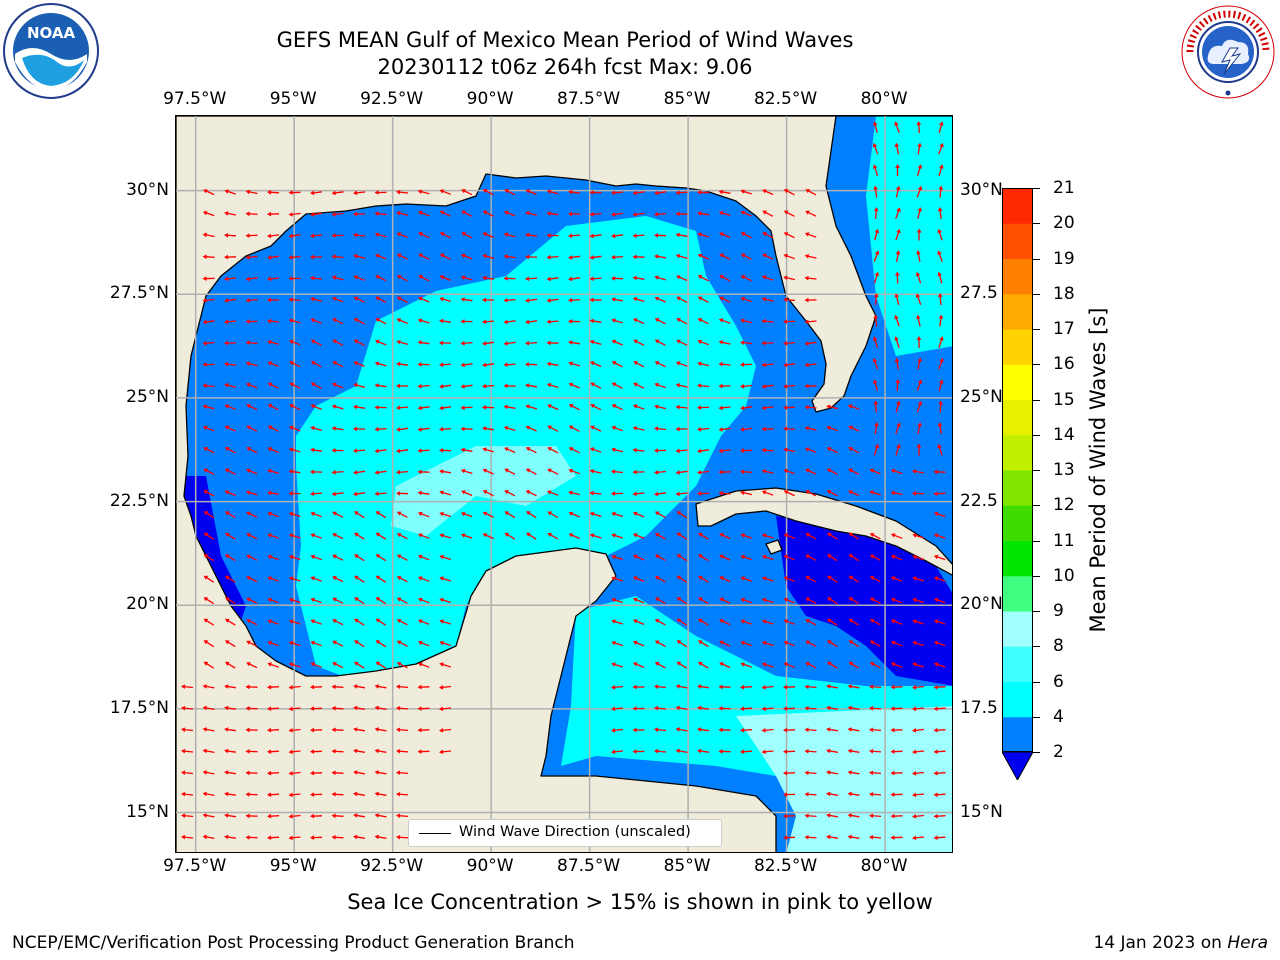 The image size is (1280, 960). Describe the element at coordinates (213, 556) in the screenshot. I see `contour-2-4s-western-gulf` at that location.